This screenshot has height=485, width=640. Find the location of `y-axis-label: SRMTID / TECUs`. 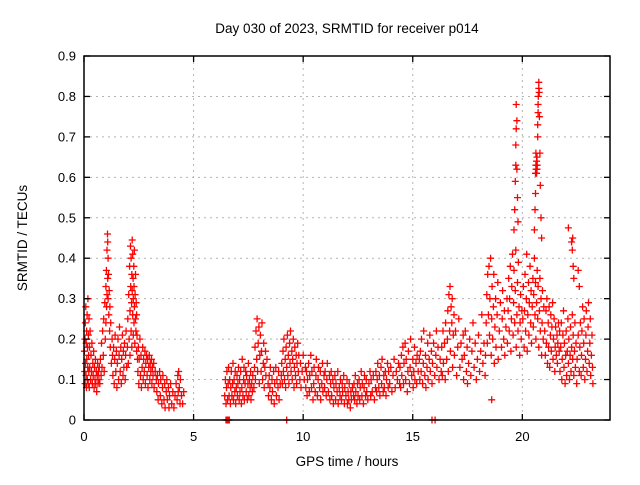

y-axis-label: SRMTID / TECUs is located at coordinates (22, 238).